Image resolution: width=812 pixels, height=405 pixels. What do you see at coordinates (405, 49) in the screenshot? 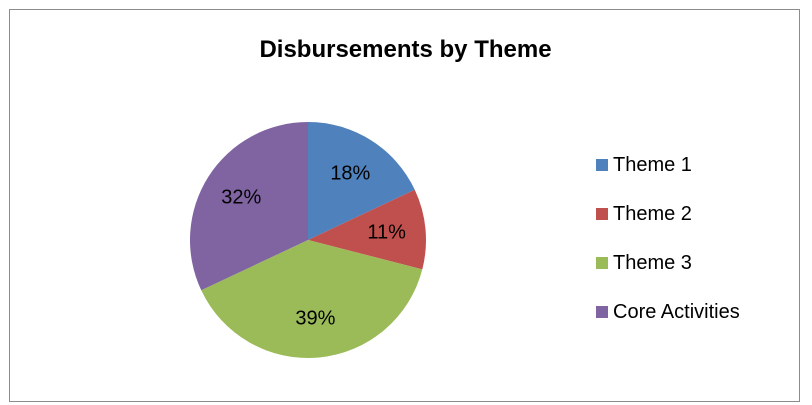
I see `chart-title: Disbursements by Theme` at bounding box center [405, 49].